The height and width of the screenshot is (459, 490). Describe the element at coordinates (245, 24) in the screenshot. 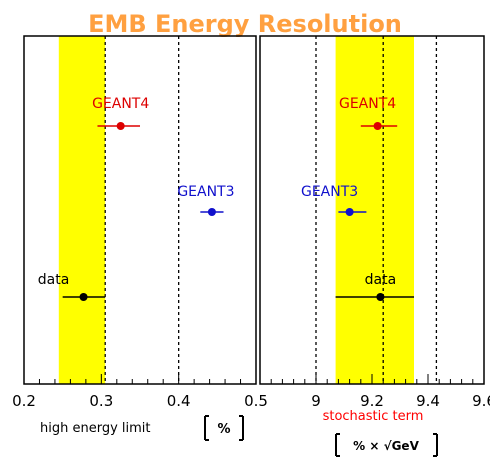

I see `chart-title: EMB Energy Resolution` at that location.